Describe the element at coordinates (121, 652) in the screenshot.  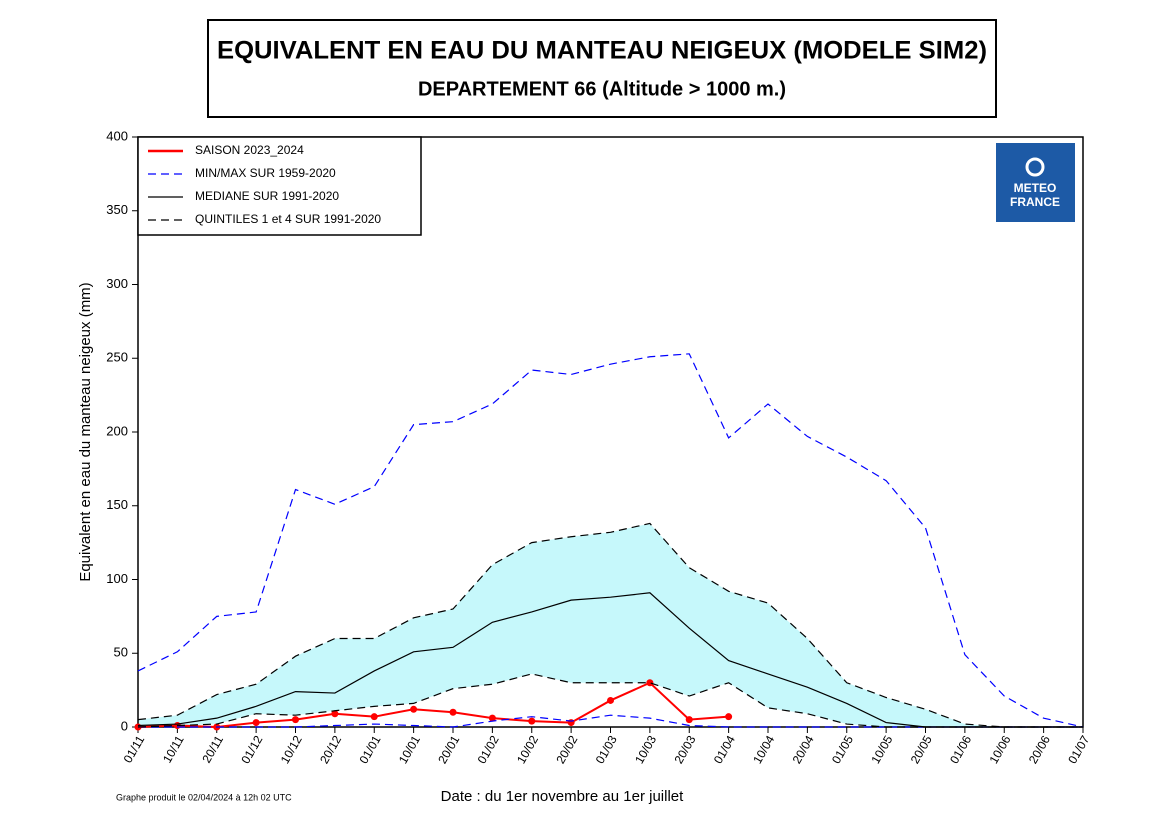
I see `y-tick-label: 50` at that location.